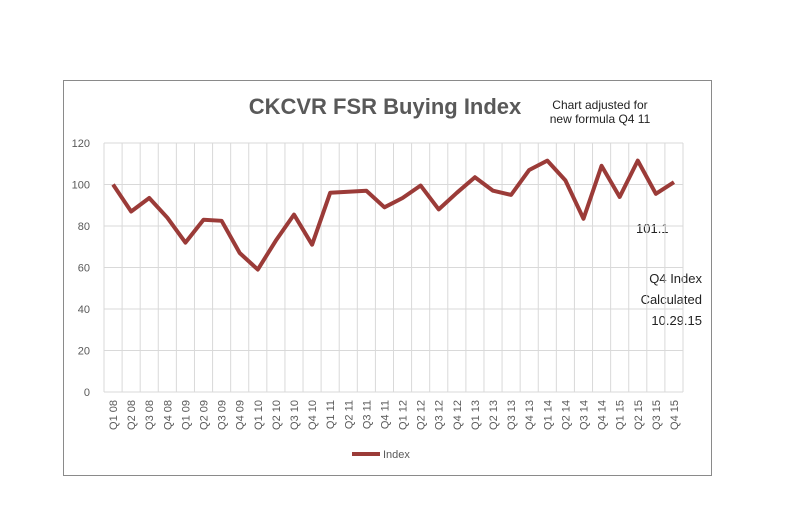  Describe the element at coordinates (81, 144) in the screenshot. I see `y-tick-label: 120` at that location.